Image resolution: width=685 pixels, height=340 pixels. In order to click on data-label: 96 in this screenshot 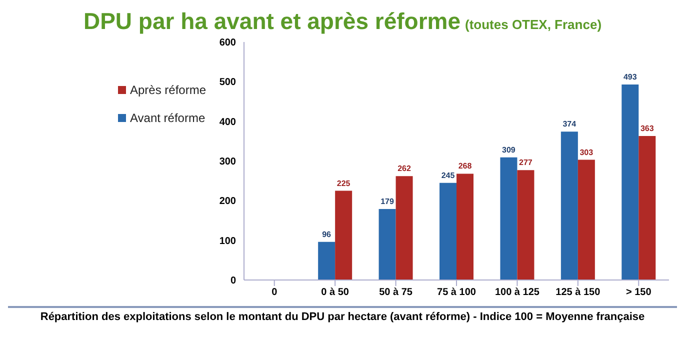, I will do `click(327, 234)`.